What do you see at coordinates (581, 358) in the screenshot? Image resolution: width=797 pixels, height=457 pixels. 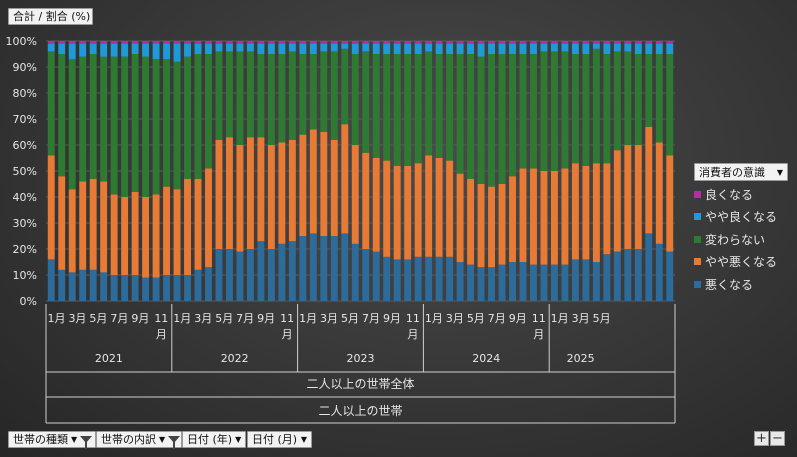 I see `year-label: 2025` at bounding box center [581, 358].